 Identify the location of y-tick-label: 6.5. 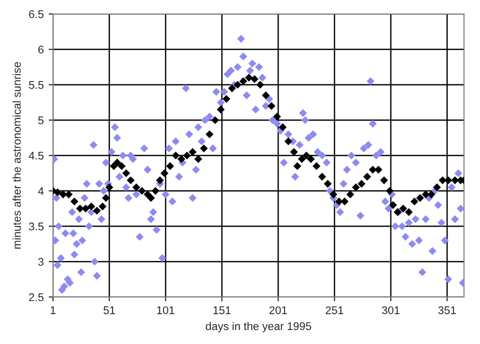
(36, 14).